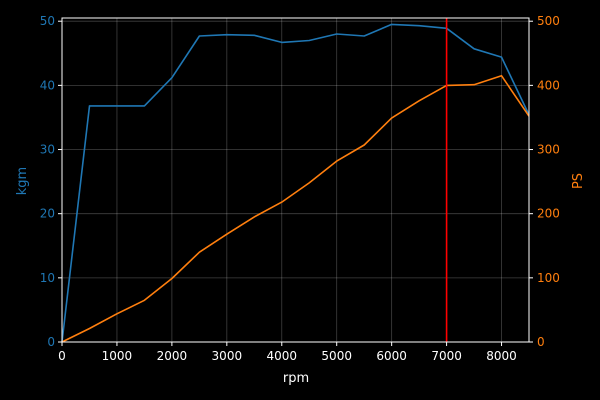 The height and width of the screenshot is (400, 600). Describe the element at coordinates (391, 356) in the screenshot. I see `x-tick-label-6: 6000` at that location.